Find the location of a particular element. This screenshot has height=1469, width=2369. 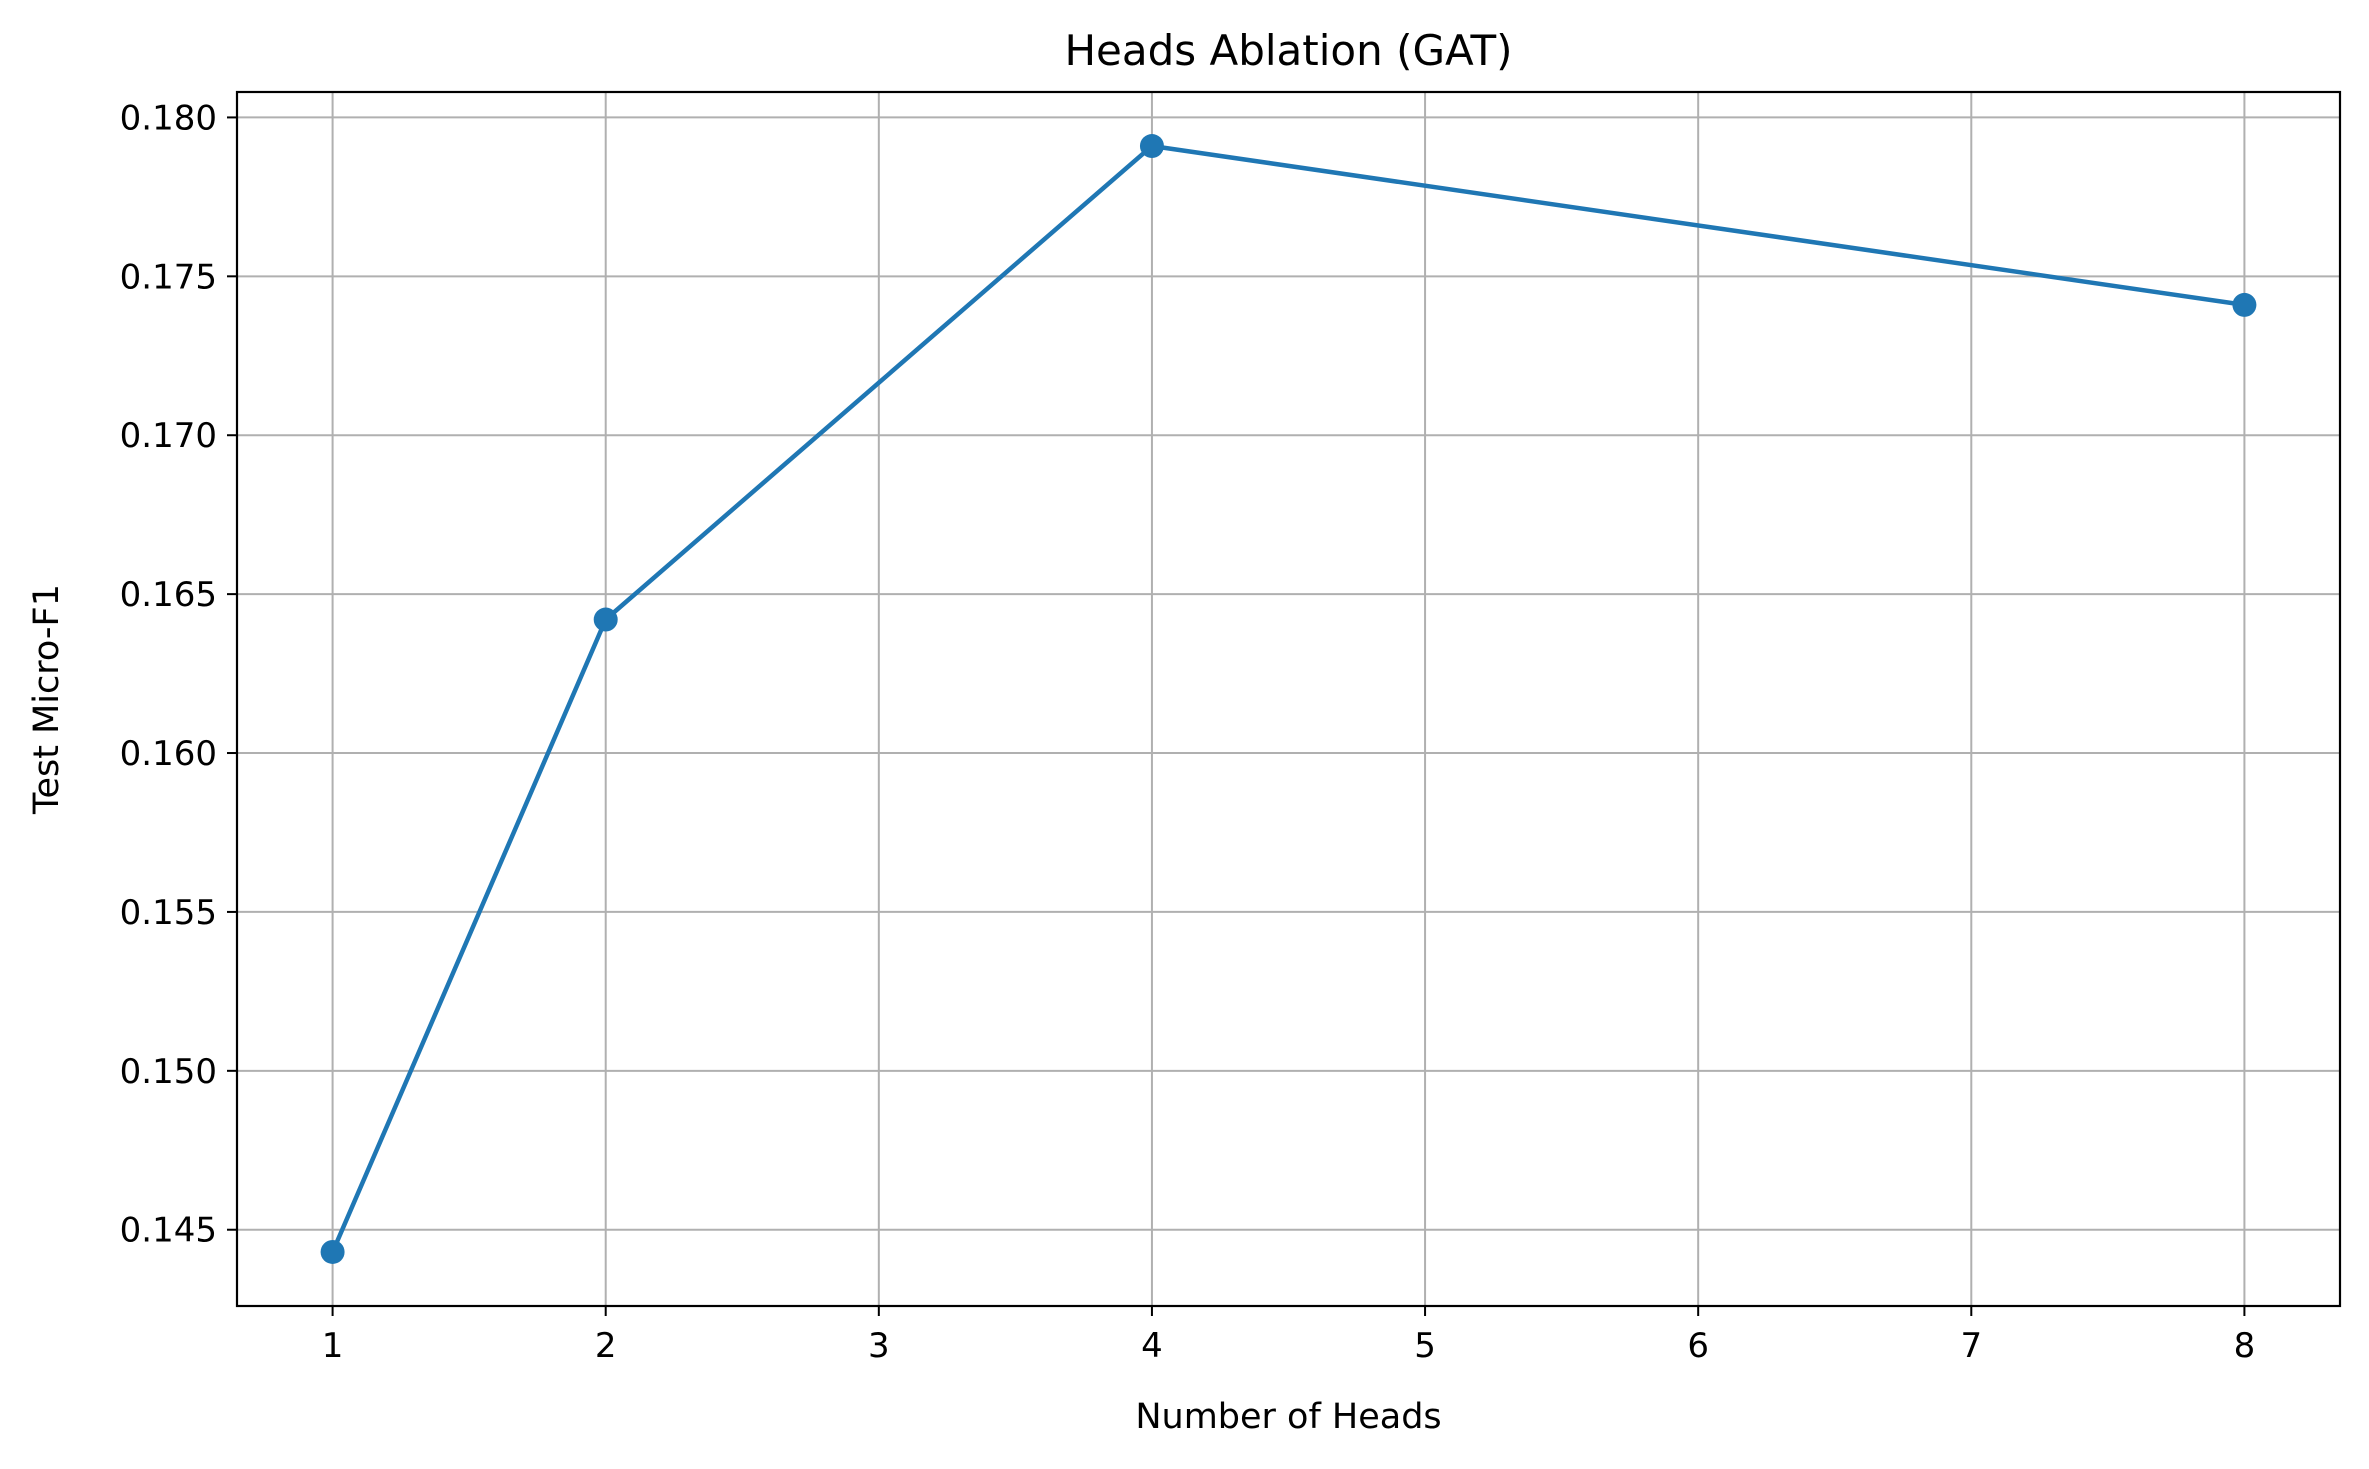

x-tick-label: 7 is located at coordinates (1971, 1346).